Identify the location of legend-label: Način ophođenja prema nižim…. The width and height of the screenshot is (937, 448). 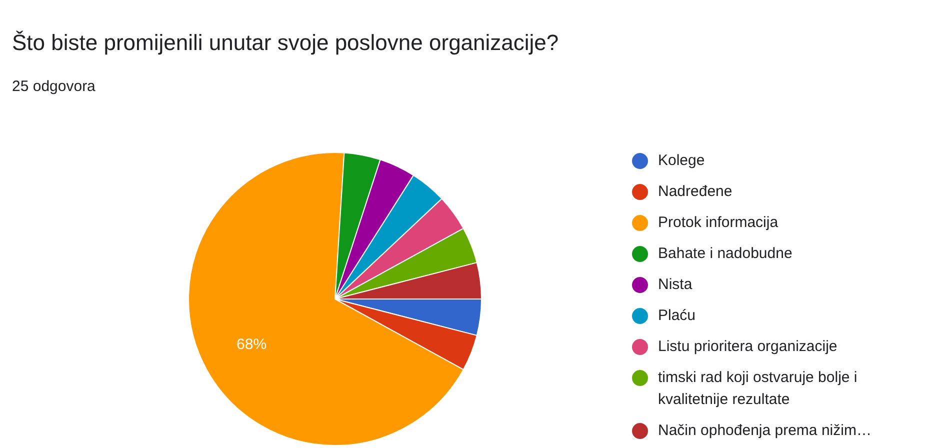
(765, 431).